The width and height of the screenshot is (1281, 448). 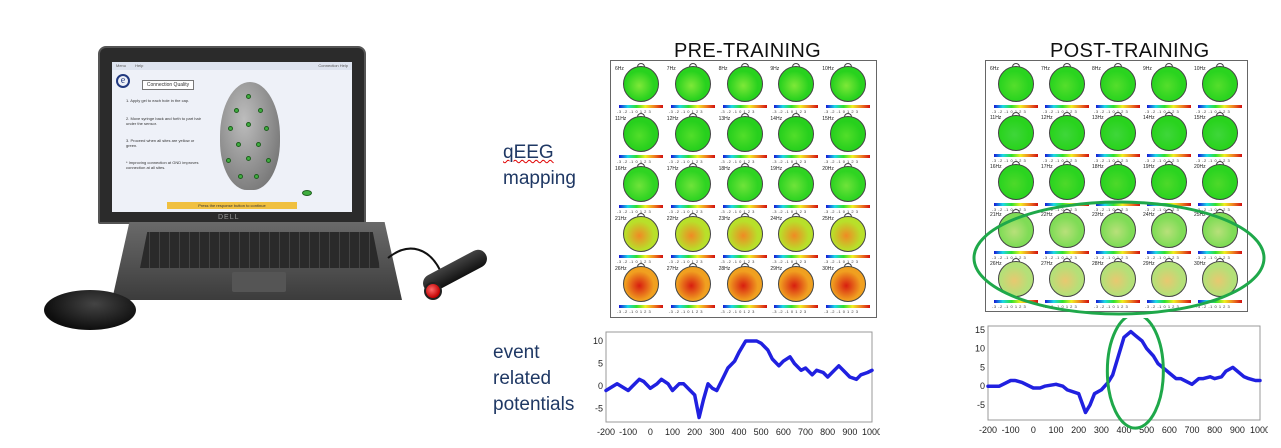 I want to click on screen-help-label: Help, so click(x=139, y=65).